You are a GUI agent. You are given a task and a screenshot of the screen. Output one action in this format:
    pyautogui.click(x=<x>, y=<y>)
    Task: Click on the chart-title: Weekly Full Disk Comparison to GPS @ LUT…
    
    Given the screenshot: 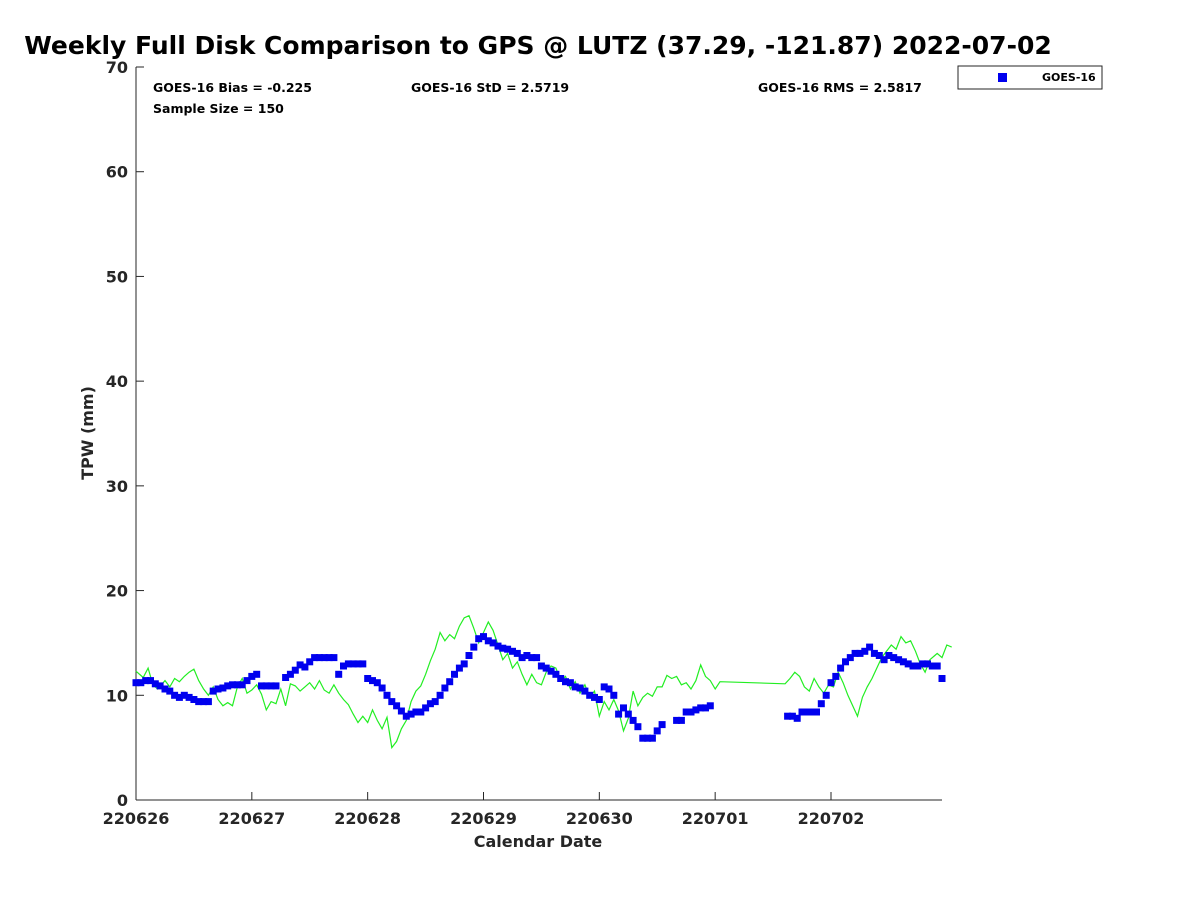 What is the action you would take?
    pyautogui.click(x=538, y=45)
    